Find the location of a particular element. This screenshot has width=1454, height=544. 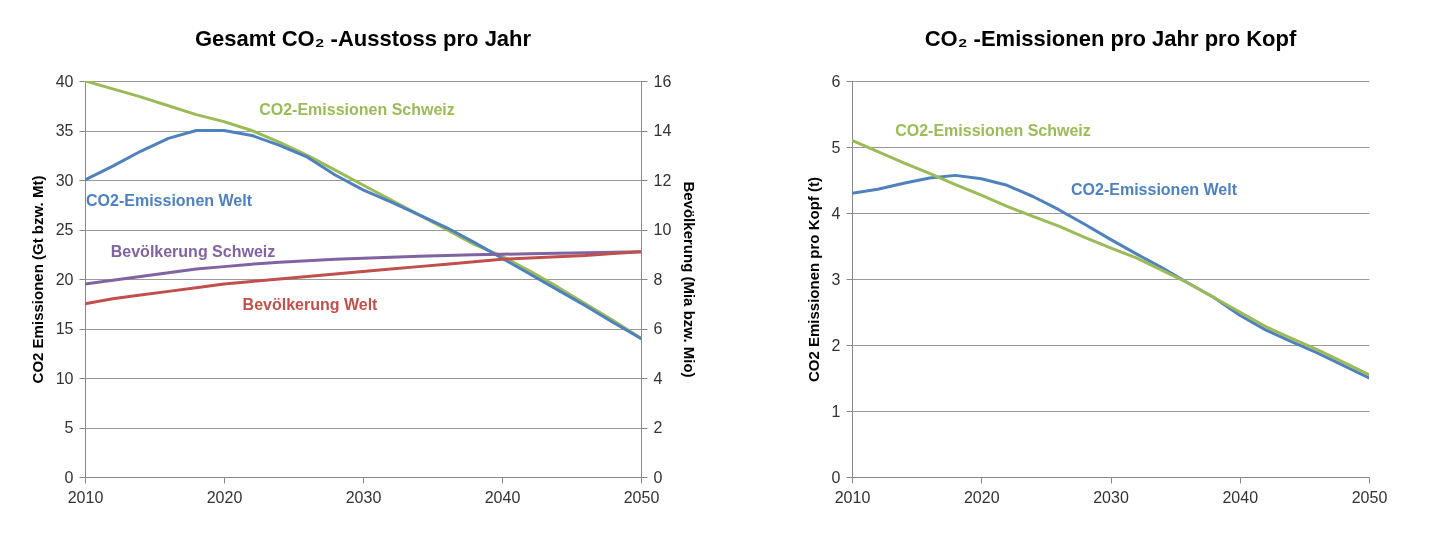

line-series is located at coordinates (363, 234).